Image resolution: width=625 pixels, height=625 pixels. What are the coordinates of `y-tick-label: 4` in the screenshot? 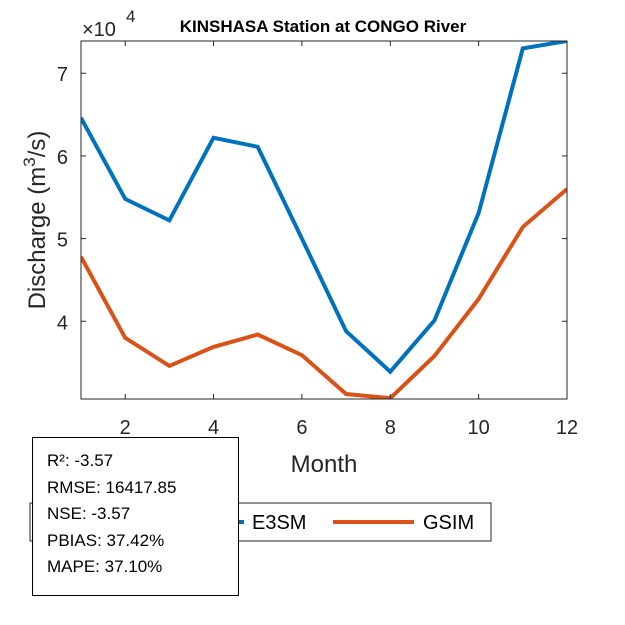 It's located at (62, 323).